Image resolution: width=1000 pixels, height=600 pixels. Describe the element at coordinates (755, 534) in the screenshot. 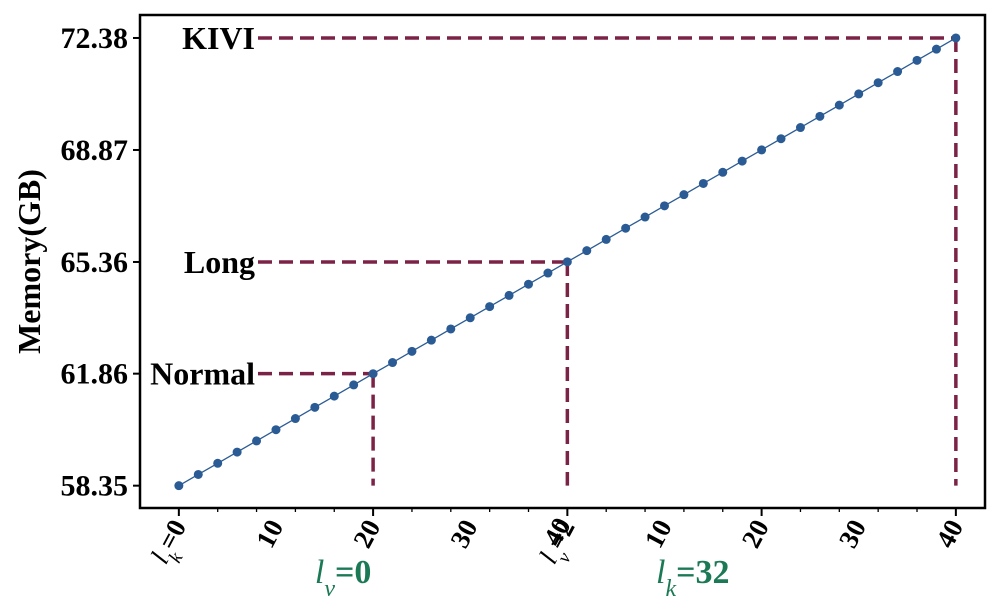

I see `x-tick-label-7: 20` at that location.